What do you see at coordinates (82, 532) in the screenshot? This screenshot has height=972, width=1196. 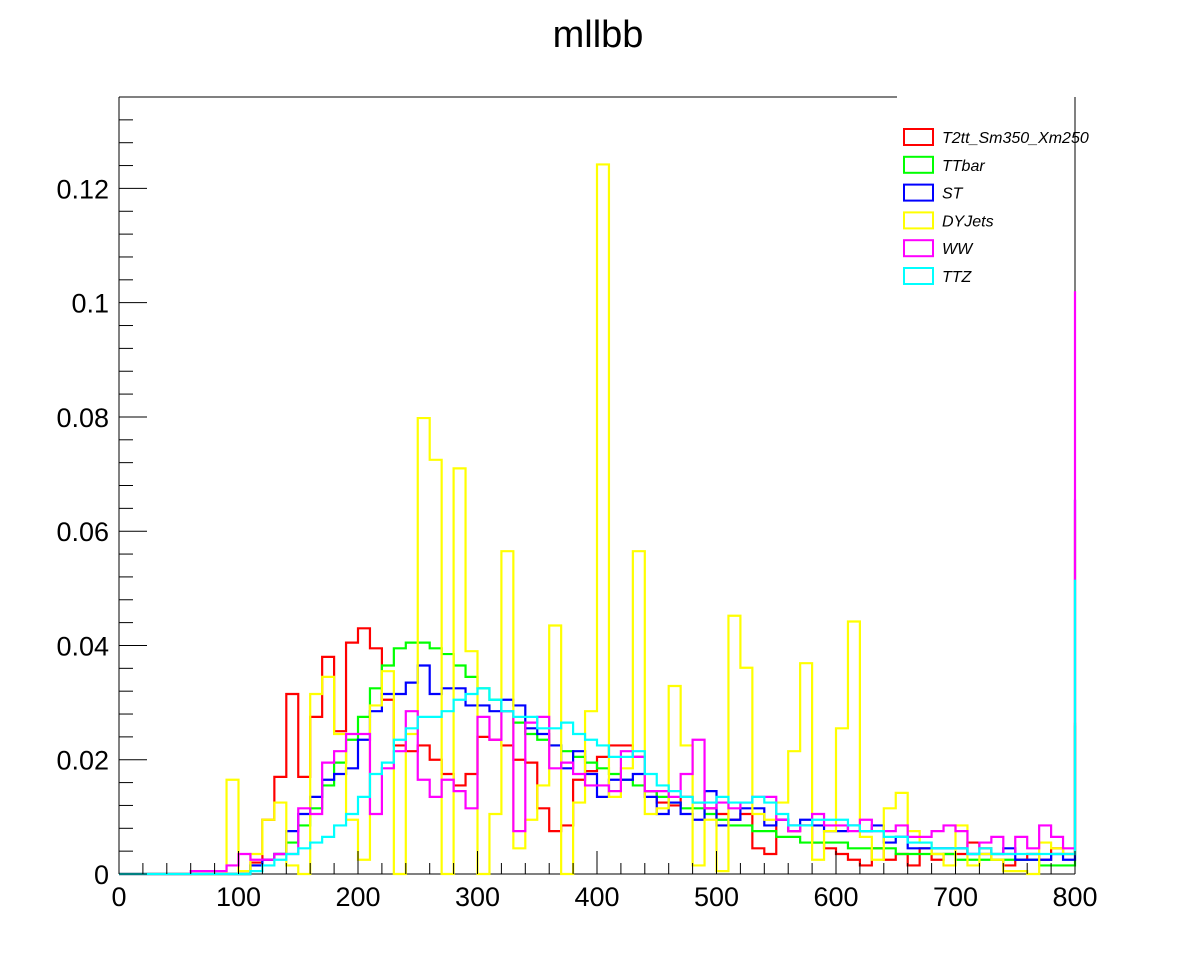 I see `y-tick-label-3: 0.06` at bounding box center [82, 532].